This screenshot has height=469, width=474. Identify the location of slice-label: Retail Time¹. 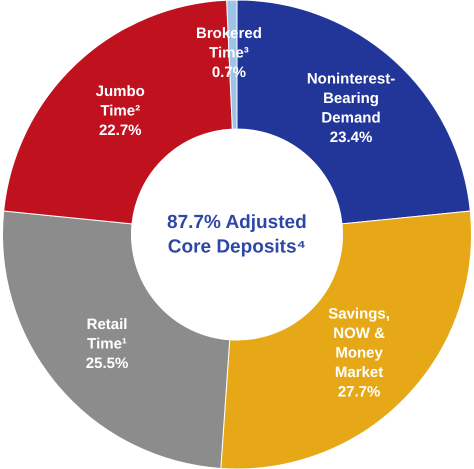
(107, 334).